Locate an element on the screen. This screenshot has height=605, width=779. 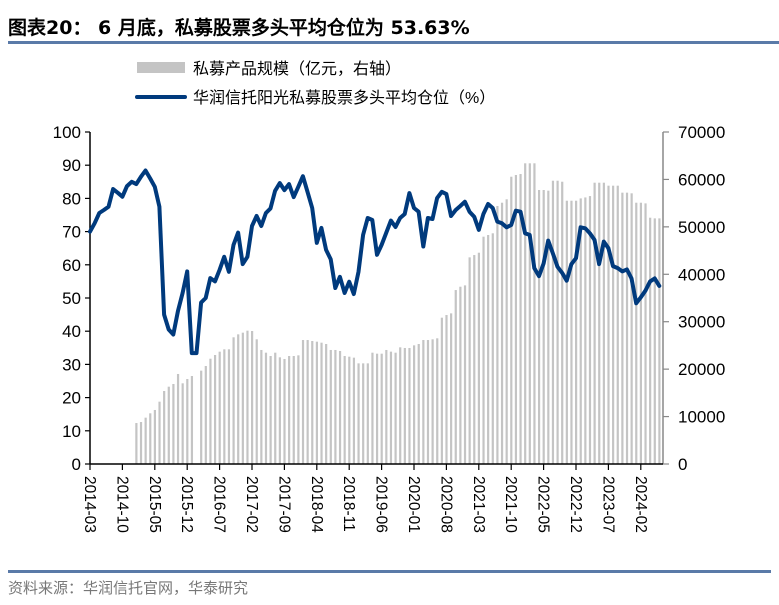
left-tick-label: 20 is located at coordinates (71, 398).